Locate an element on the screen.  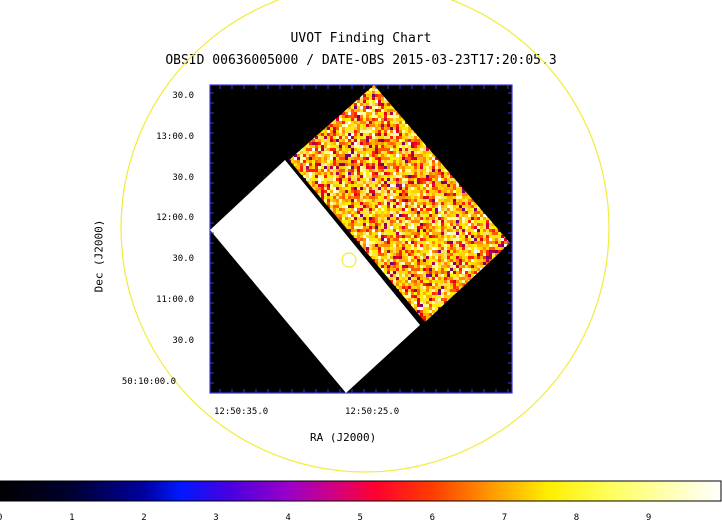
ra-tick-label: 12:50:35.0 is located at coordinates (241, 412).